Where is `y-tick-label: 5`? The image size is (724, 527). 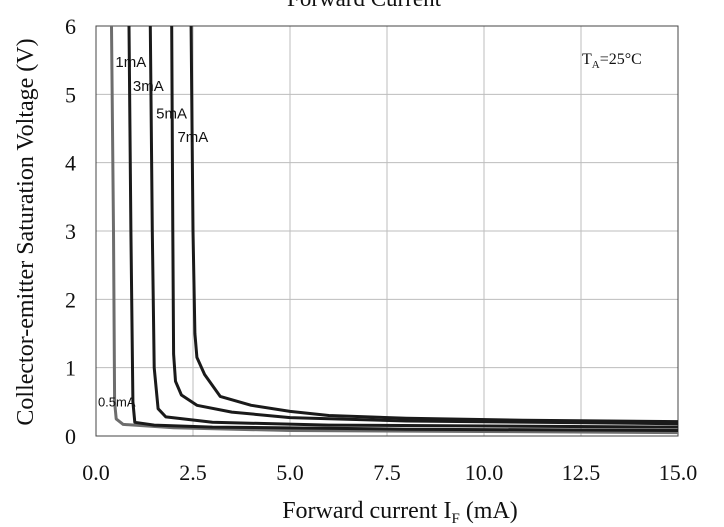
y-tick-label: 5 is located at coordinates (70, 94).